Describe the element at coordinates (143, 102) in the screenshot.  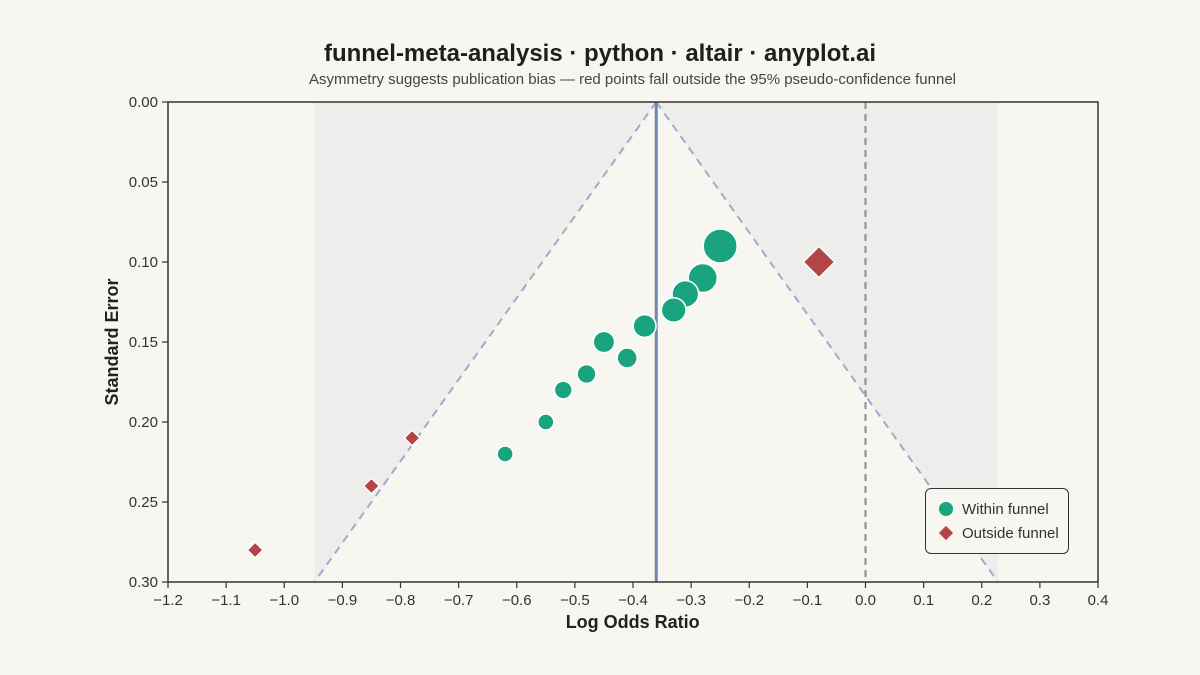
I see `y-tick-label: 0.00` at that location.